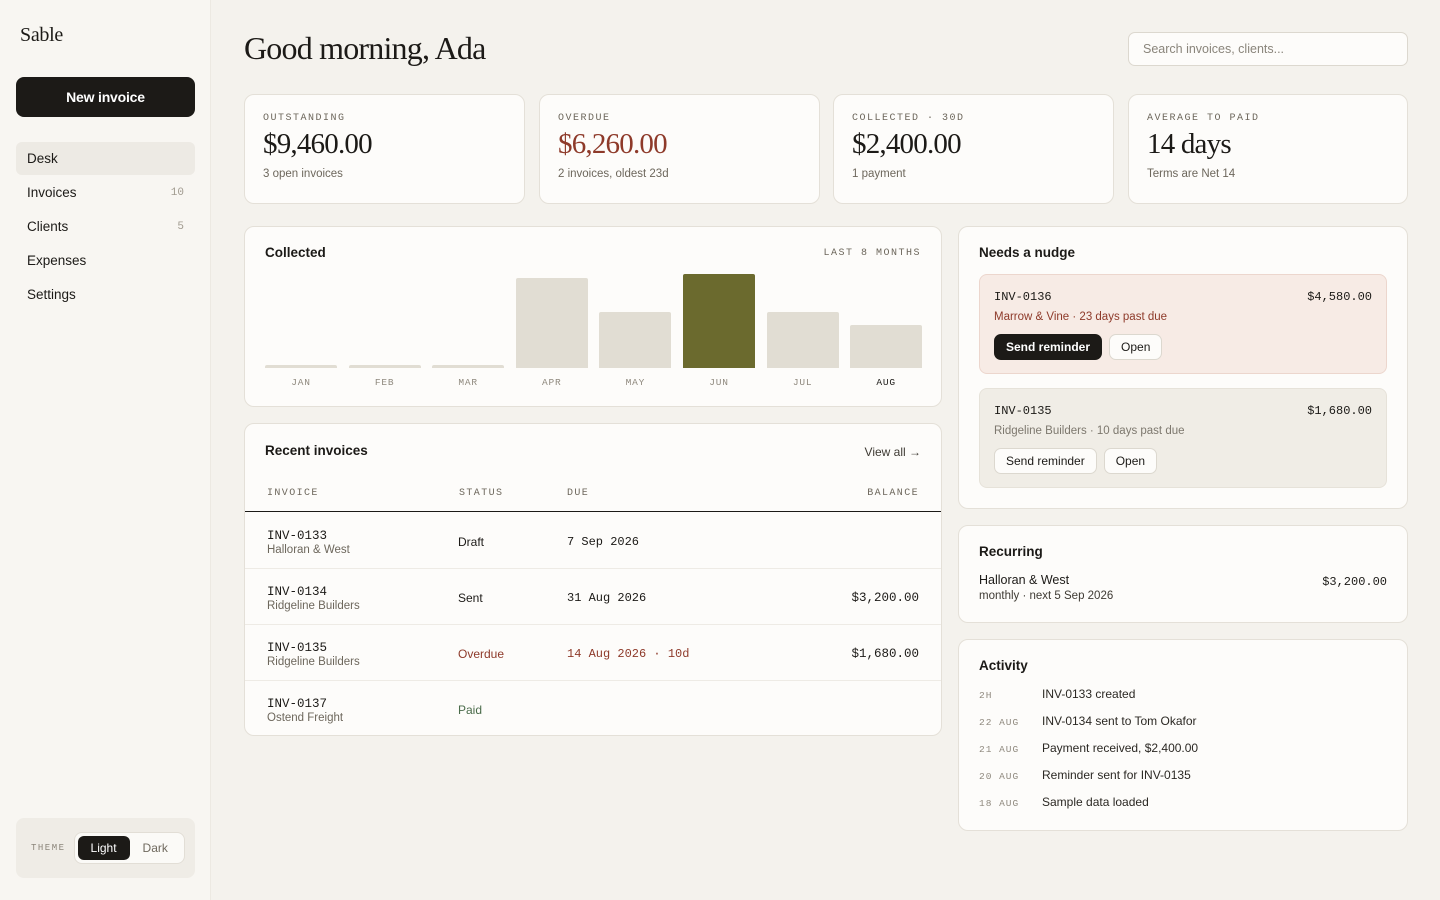 Image resolution: width=1440 pixels, height=900 pixels. Describe the element at coordinates (1095, 802) in the screenshot. I see `activity-text: Sample data loaded` at that location.